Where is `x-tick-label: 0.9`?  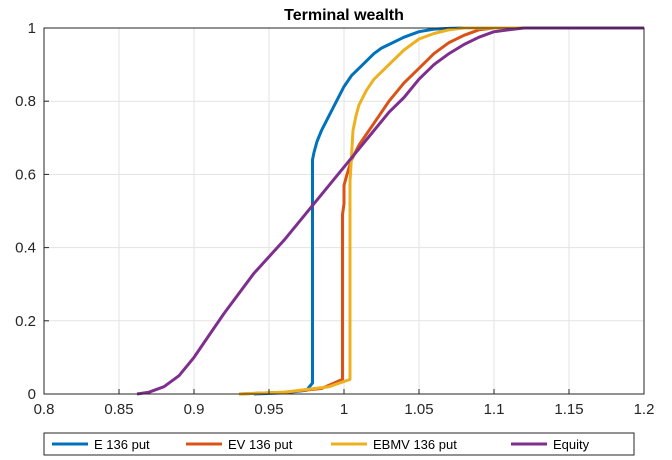 x-tick-label: 0.9 is located at coordinates (194, 409).